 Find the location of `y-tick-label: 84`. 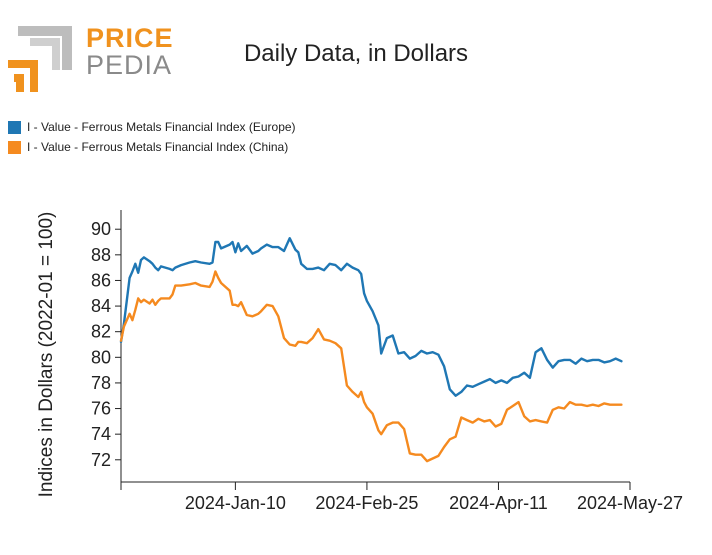

y-tick-label: 84 is located at coordinates (101, 306).